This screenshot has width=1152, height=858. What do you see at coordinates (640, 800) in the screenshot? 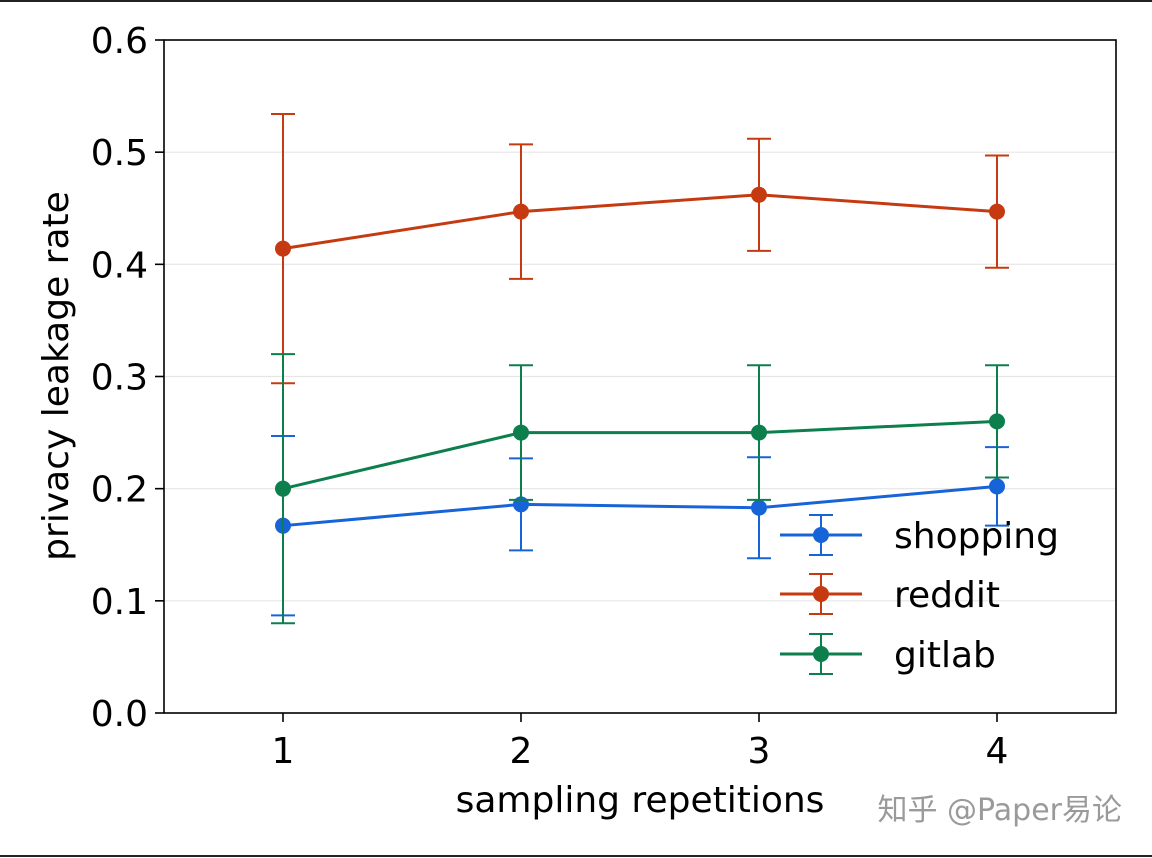
I see `x-axis-label: sampling repetitions` at bounding box center [640, 800].